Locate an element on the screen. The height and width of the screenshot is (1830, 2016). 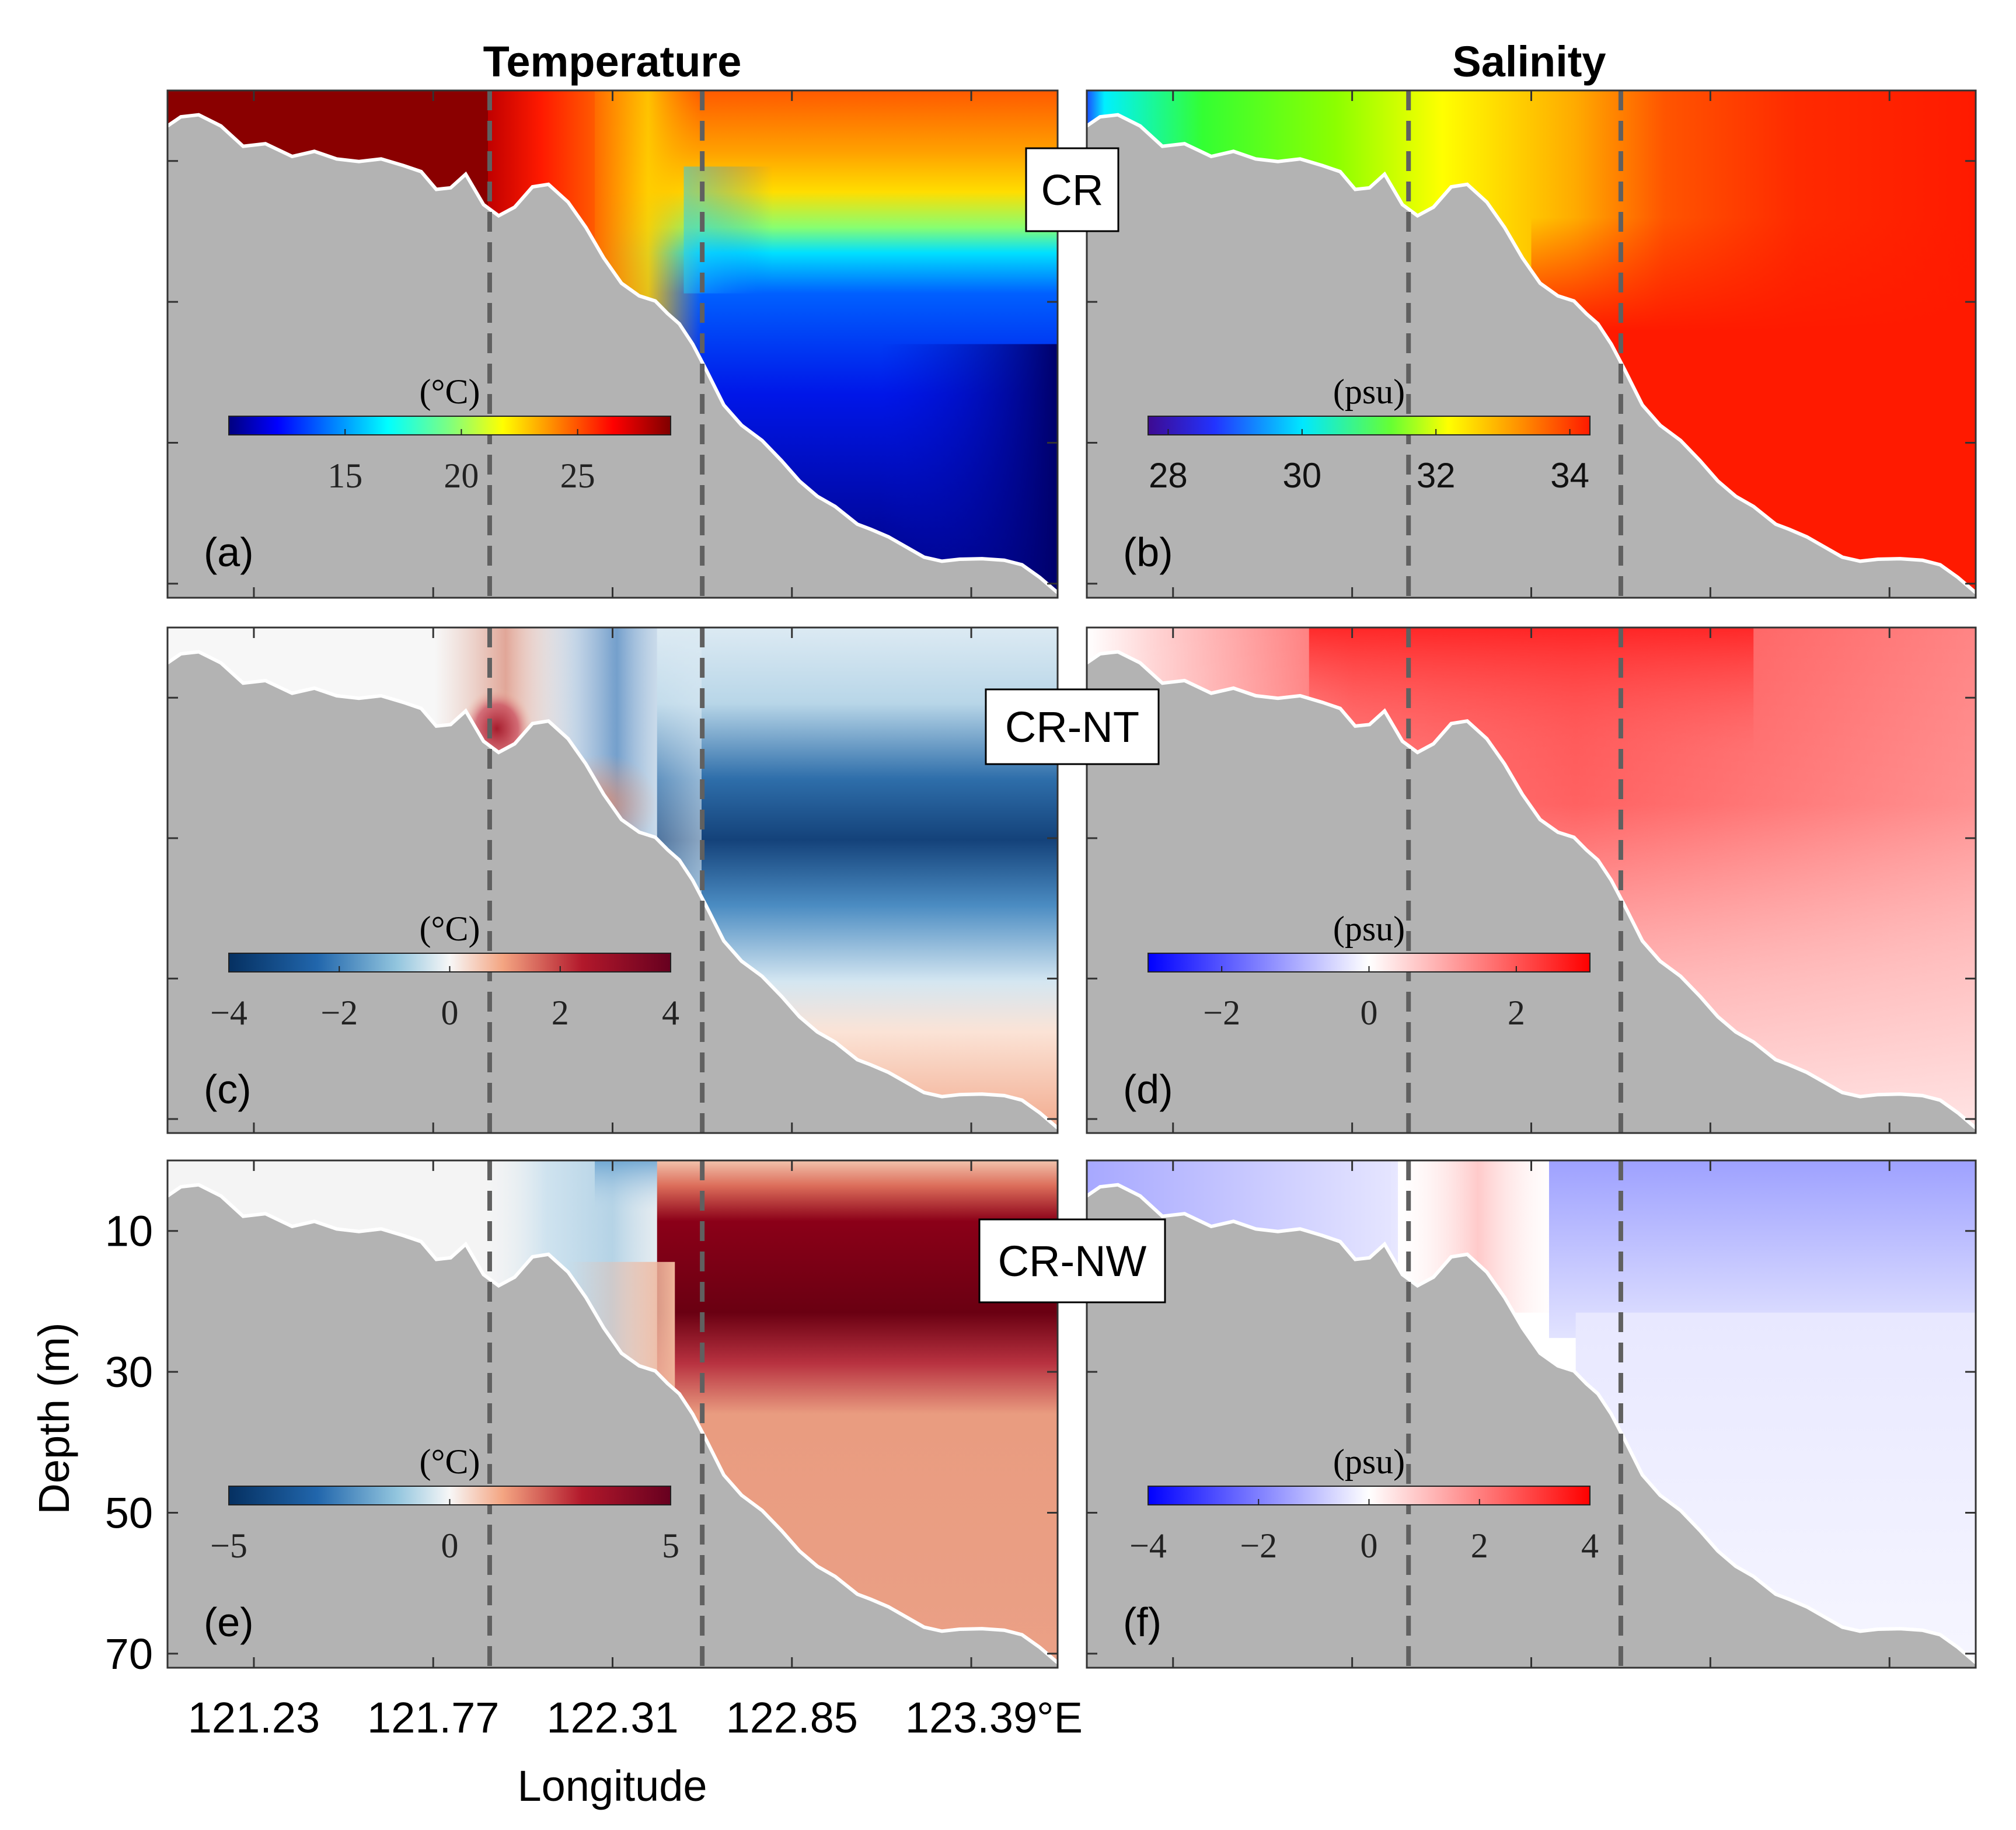
panel-a: (a) (°C) 15 20 25 is located at coordinates (612, 344).